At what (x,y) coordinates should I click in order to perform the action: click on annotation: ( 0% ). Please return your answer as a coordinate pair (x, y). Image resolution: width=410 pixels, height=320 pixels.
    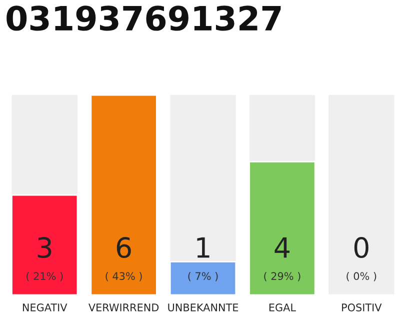
    Looking at the image, I should click on (361, 277).